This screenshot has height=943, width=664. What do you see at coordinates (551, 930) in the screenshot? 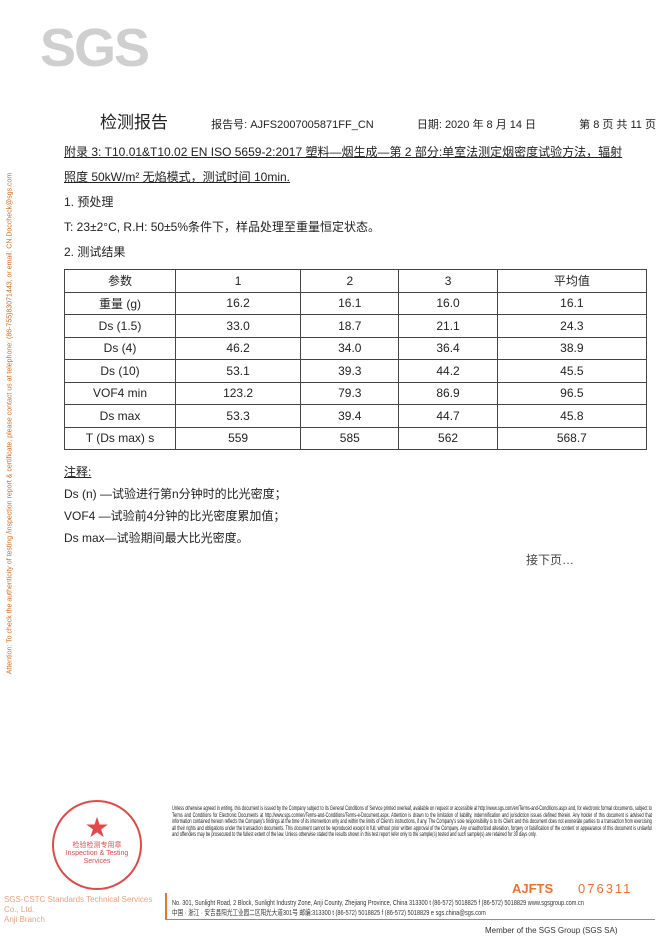
I see `member-line: Member of the SGS Group (SGS SA)` at bounding box center [551, 930].